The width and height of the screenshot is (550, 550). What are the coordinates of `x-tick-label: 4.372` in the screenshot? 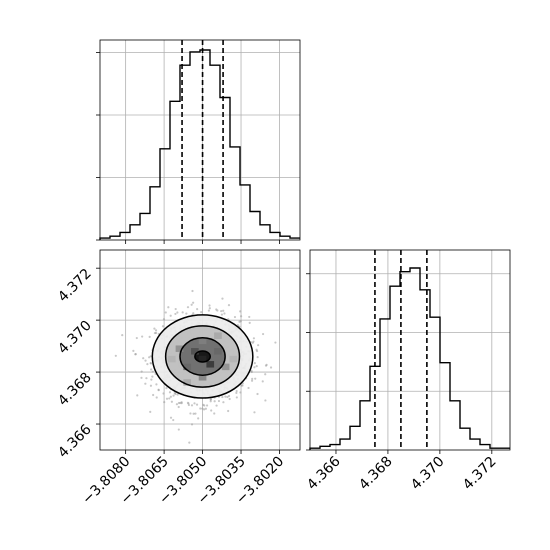 It's located at (480, 474).